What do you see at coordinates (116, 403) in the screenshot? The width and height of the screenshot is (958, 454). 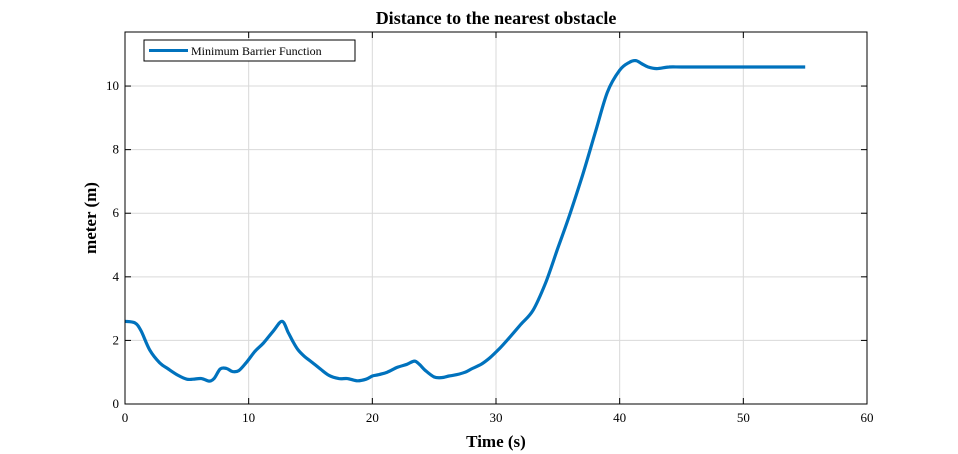 I see `y-tick-label: 0` at bounding box center [116, 403].